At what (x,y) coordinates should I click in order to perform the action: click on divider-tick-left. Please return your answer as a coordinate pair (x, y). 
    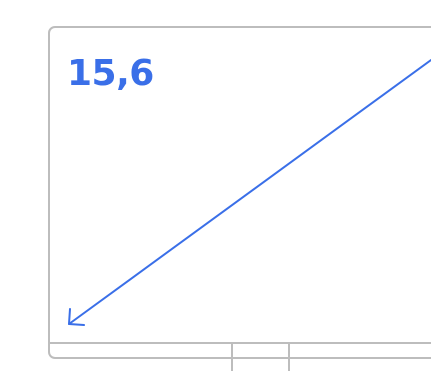
    Looking at the image, I should click on (232, 357).